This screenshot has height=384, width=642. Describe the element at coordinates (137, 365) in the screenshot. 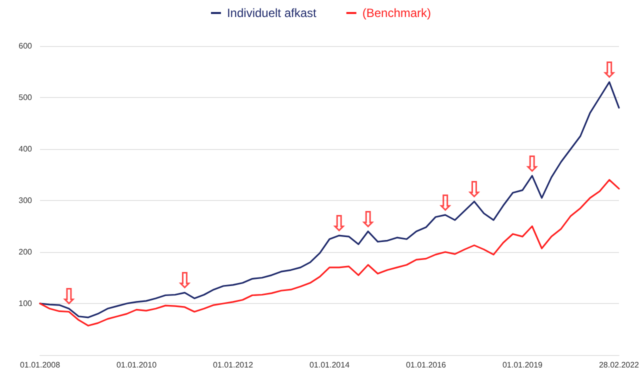

I see `x-tick-label: 01.01.2010` at that location.